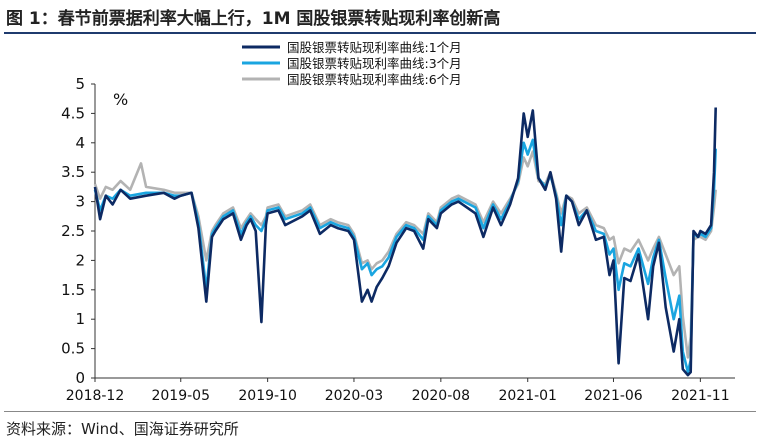 This screenshot has height=445, width=760. I want to click on y-tick-label: 4, so click(80, 143).